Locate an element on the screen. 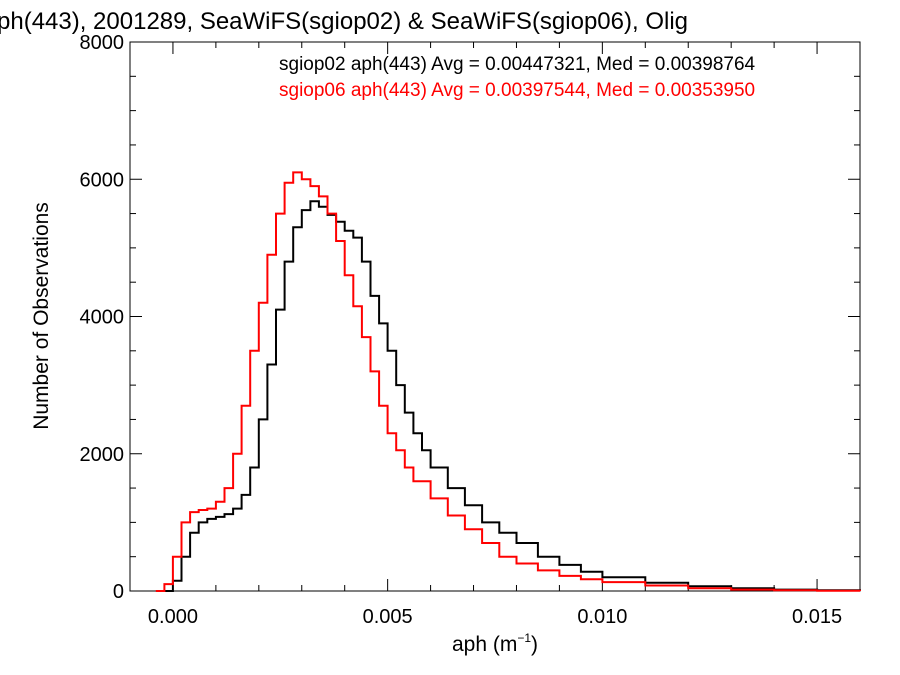 This screenshot has width=900, height=675. x-tick-label: 0.000 is located at coordinates (173, 617).